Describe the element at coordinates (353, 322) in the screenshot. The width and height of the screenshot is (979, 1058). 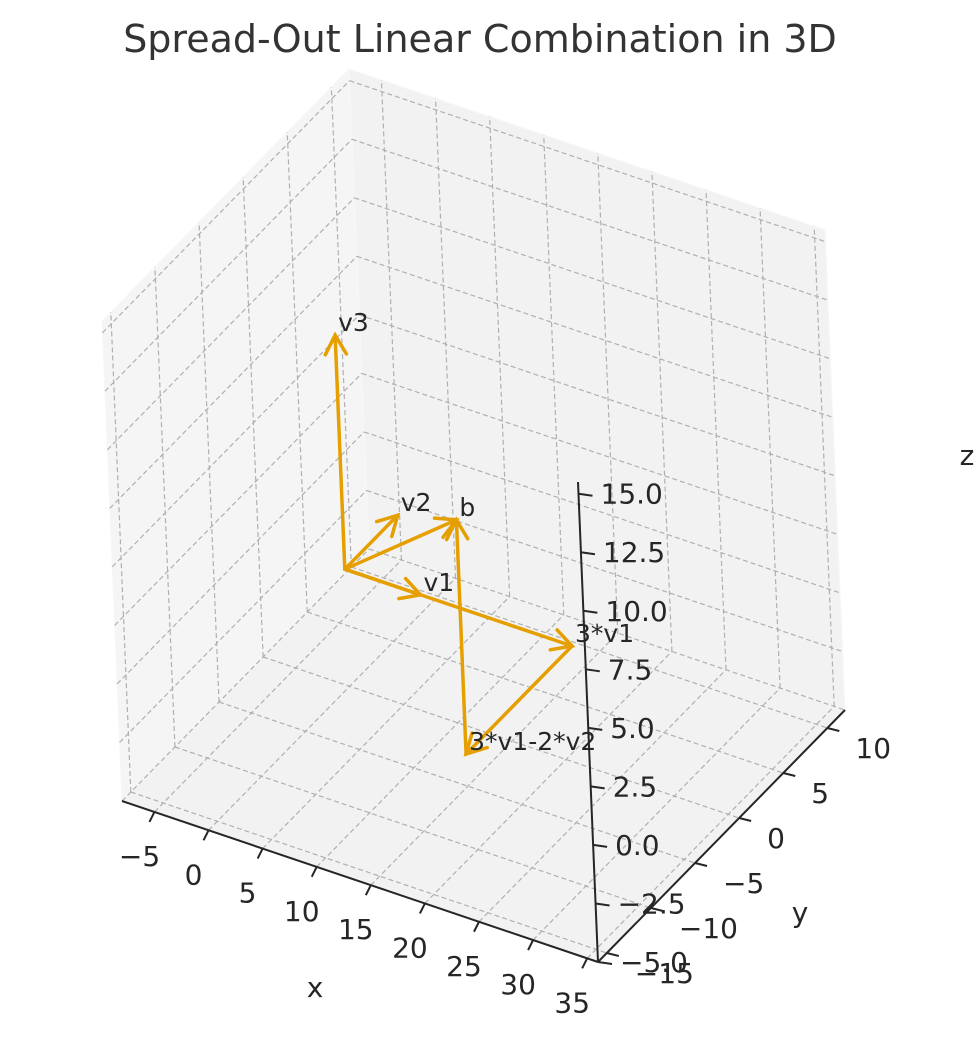
I see `vector-label: v3` at that location.